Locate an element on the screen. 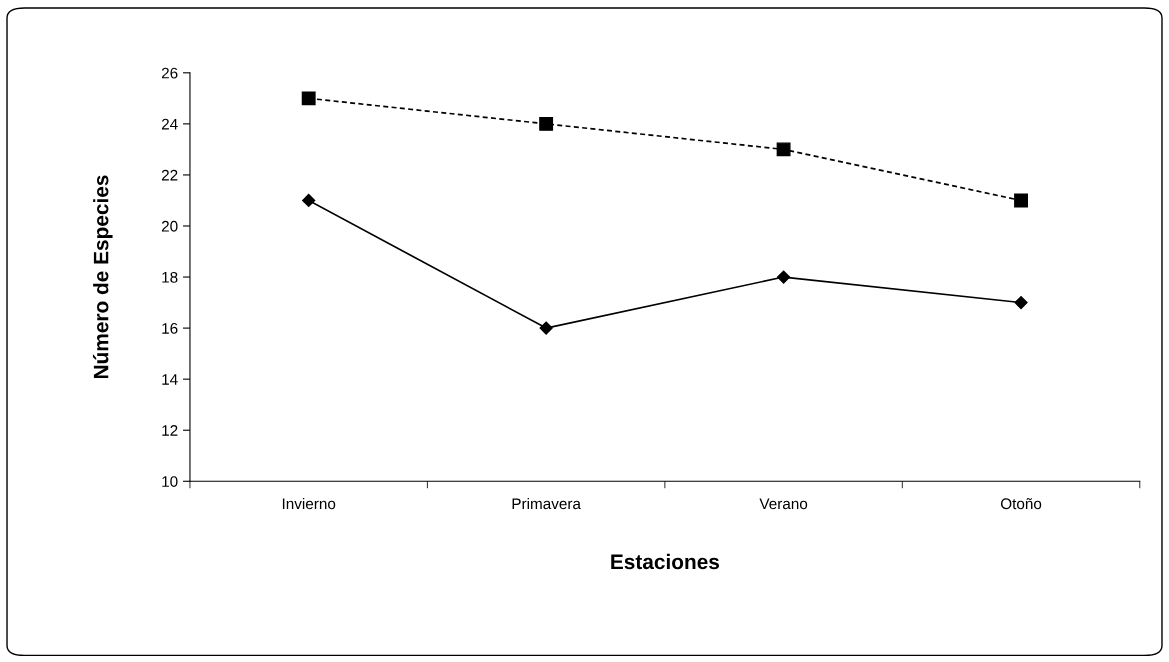 This screenshot has height=662, width=1169. x-tick-label: Primavera is located at coordinates (546, 503).